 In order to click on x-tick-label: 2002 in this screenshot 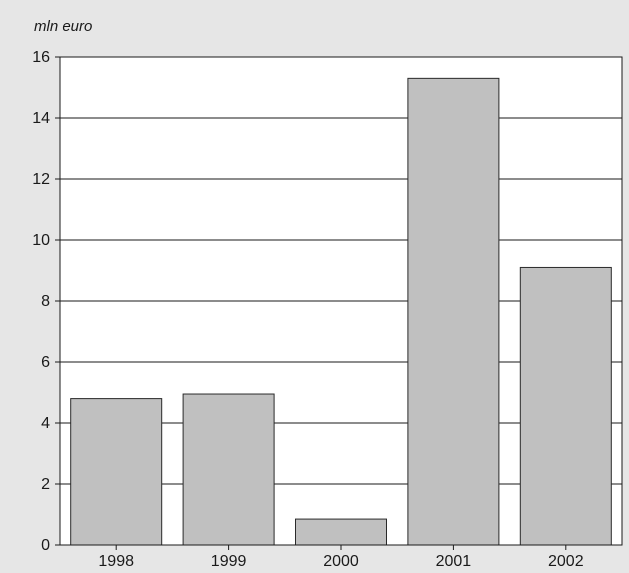, I will do `click(566, 561)`.